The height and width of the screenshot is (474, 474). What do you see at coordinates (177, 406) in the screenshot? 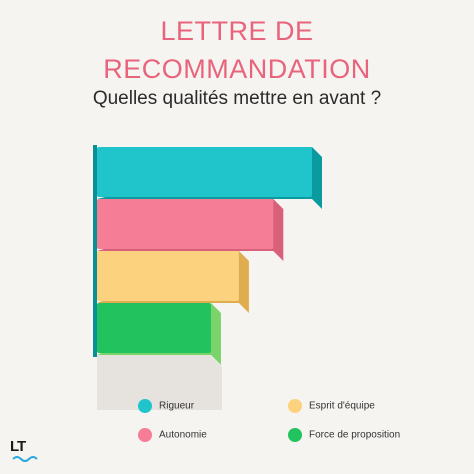
I see `legend-label: Rigueur` at bounding box center [177, 406].